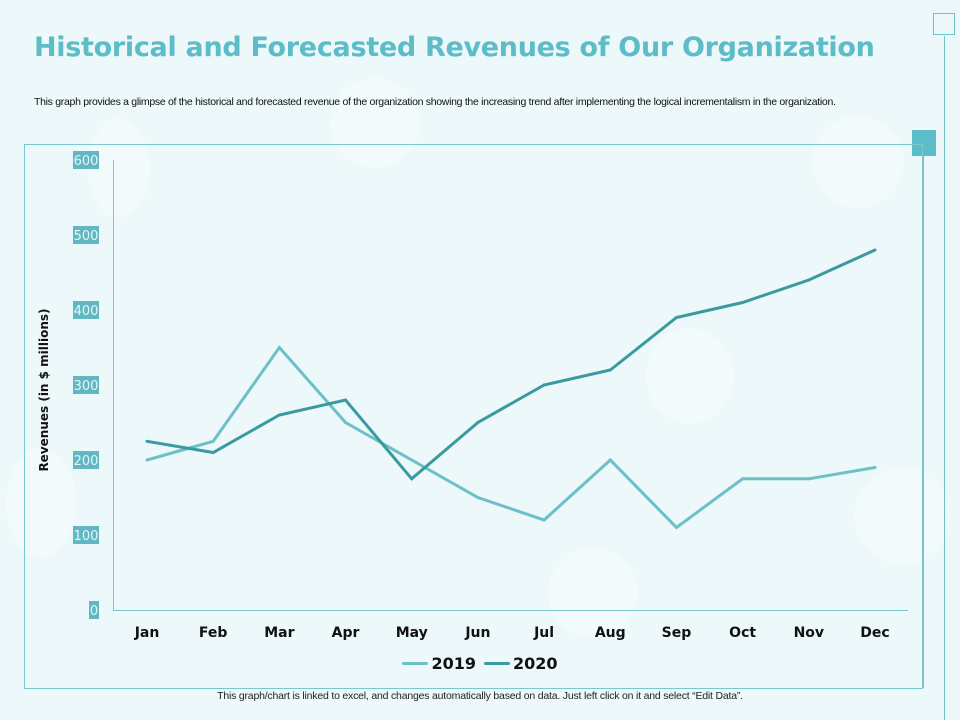 The height and width of the screenshot is (720, 960). What do you see at coordinates (279, 347) in the screenshot?
I see `data-point-2019-mar` at bounding box center [279, 347].